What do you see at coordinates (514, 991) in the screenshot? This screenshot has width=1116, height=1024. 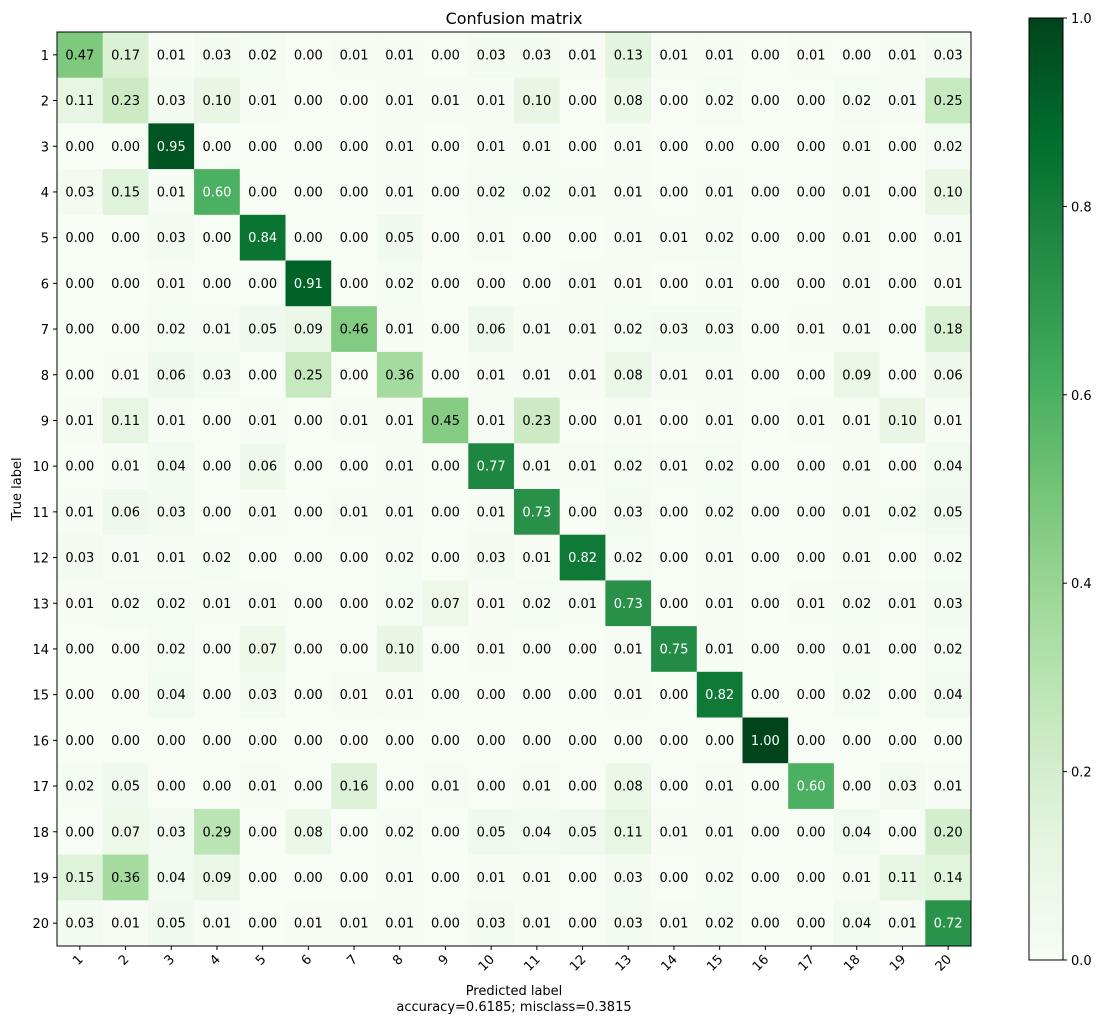 I see `x-axis-label: Predicted label` at bounding box center [514, 991].